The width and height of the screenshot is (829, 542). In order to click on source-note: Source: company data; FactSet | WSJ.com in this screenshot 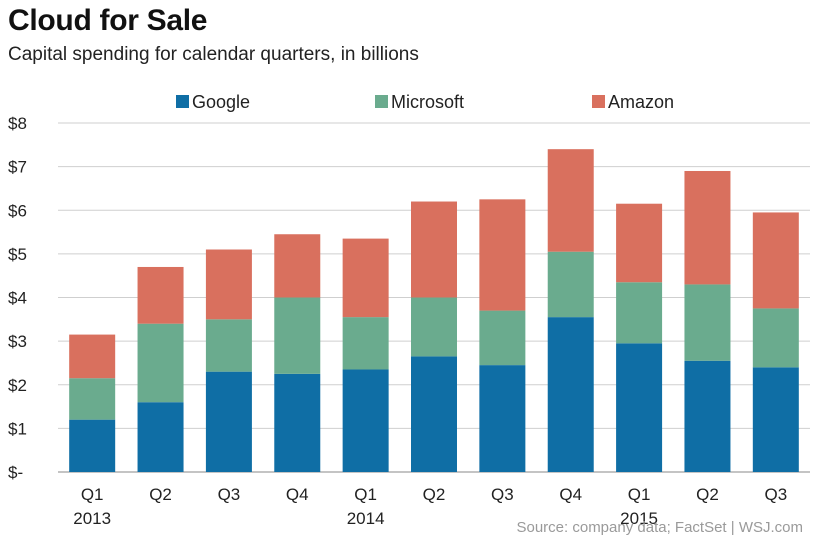, I will do `click(659, 527)`.